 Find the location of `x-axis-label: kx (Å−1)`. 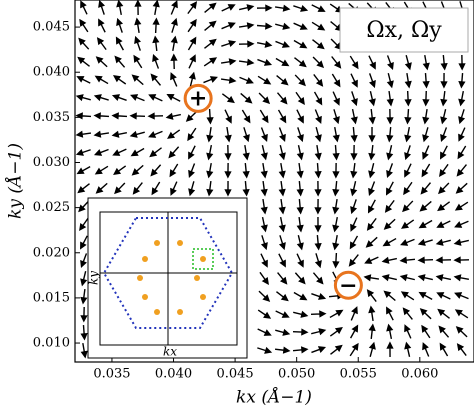

x-axis-label: kx (Å−1) is located at coordinates (274, 397).